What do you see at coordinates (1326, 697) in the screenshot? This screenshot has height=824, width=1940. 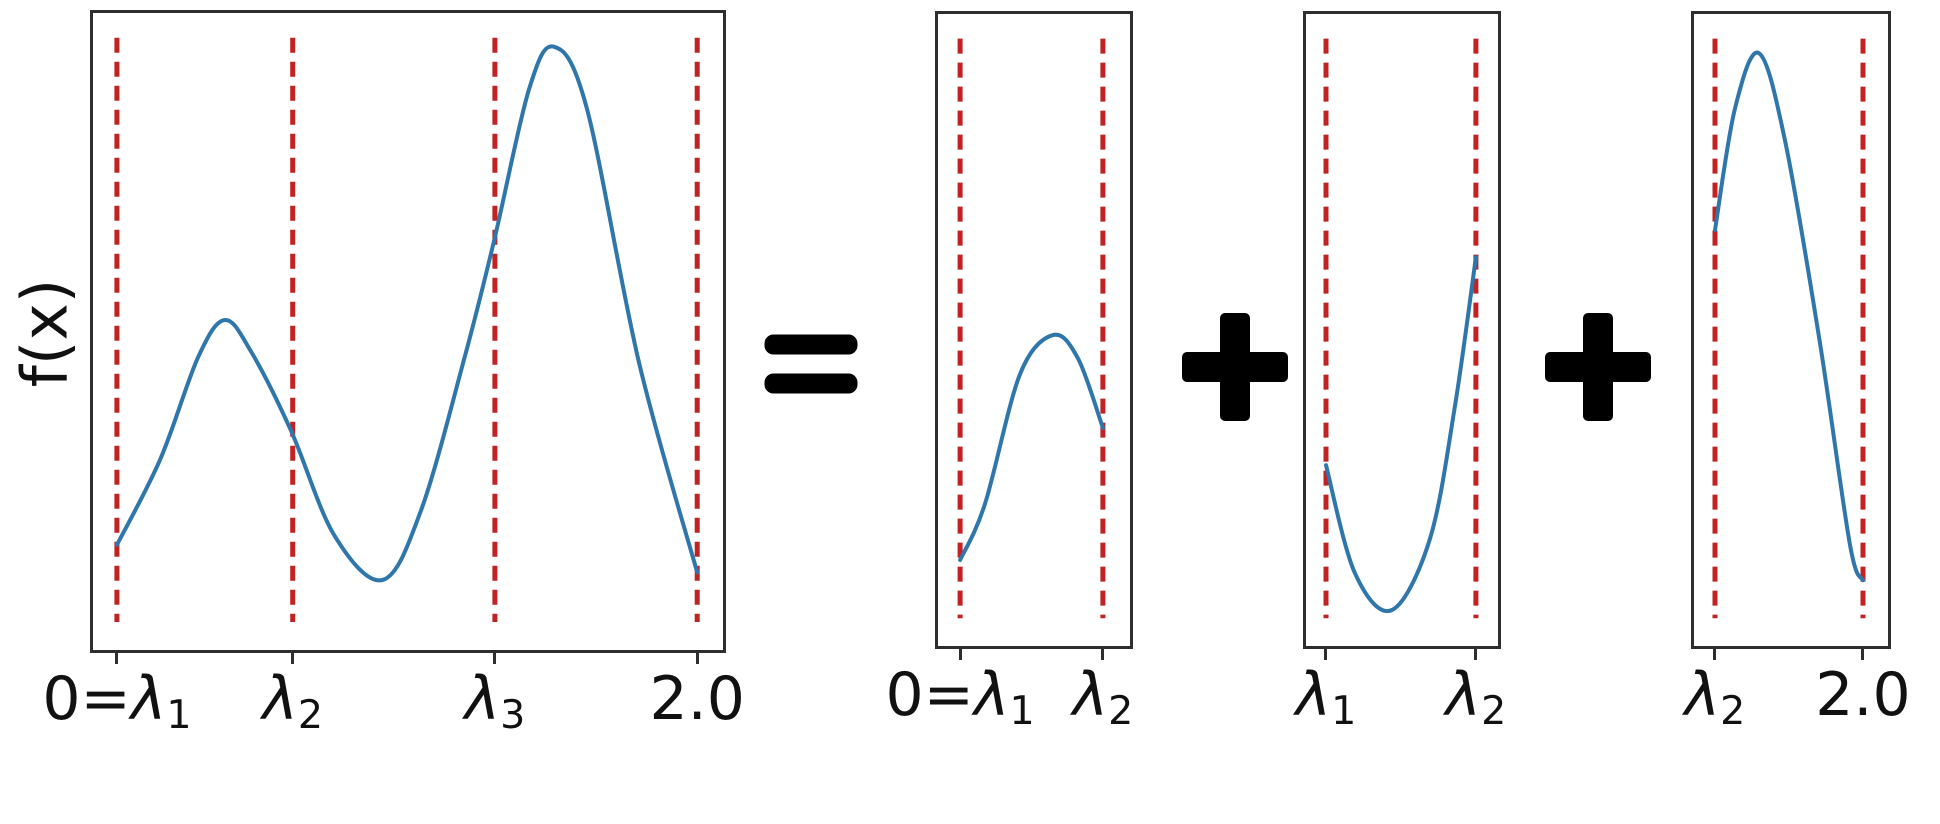 I see `tick-label: λ1` at bounding box center [1326, 697].